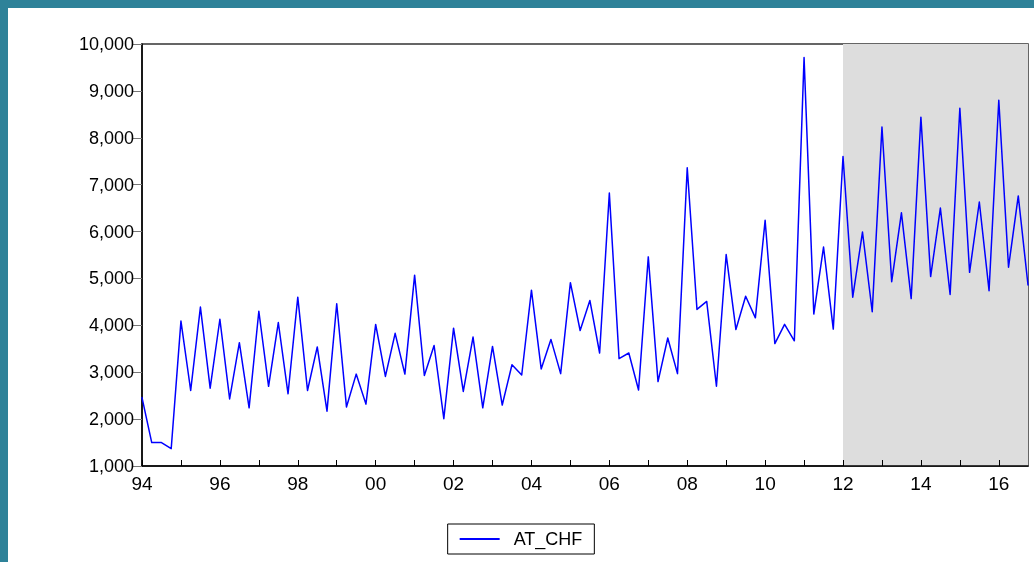 This screenshot has width=1034, height=562. Describe the element at coordinates (111, 231) in the screenshot. I see `y-tick-label: 6,000` at that location.